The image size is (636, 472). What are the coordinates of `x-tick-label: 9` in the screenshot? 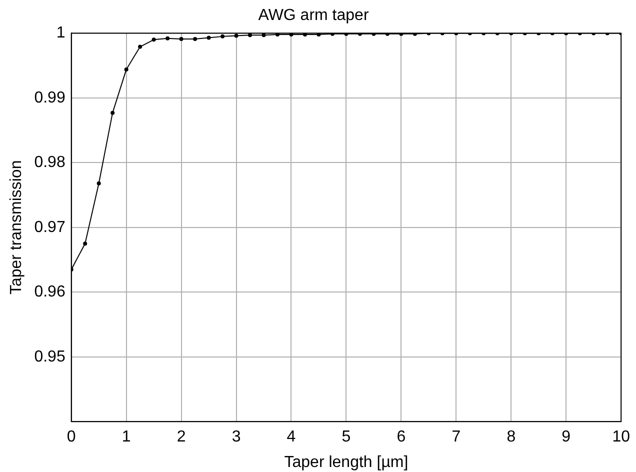 It's located at (566, 437).